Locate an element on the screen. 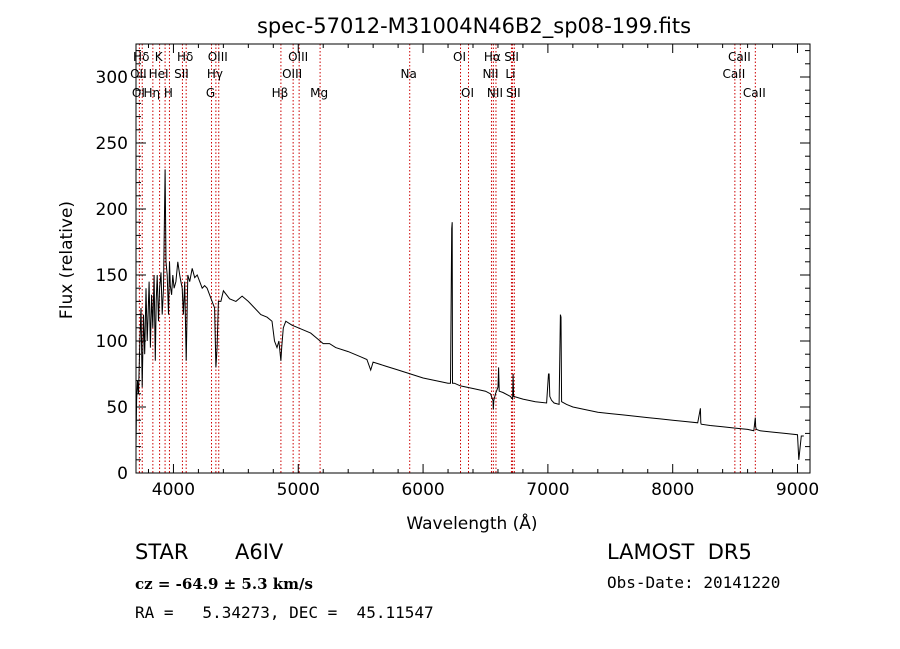 This screenshot has width=900, height=649. y-tick-label: 50 is located at coordinates (117, 408).